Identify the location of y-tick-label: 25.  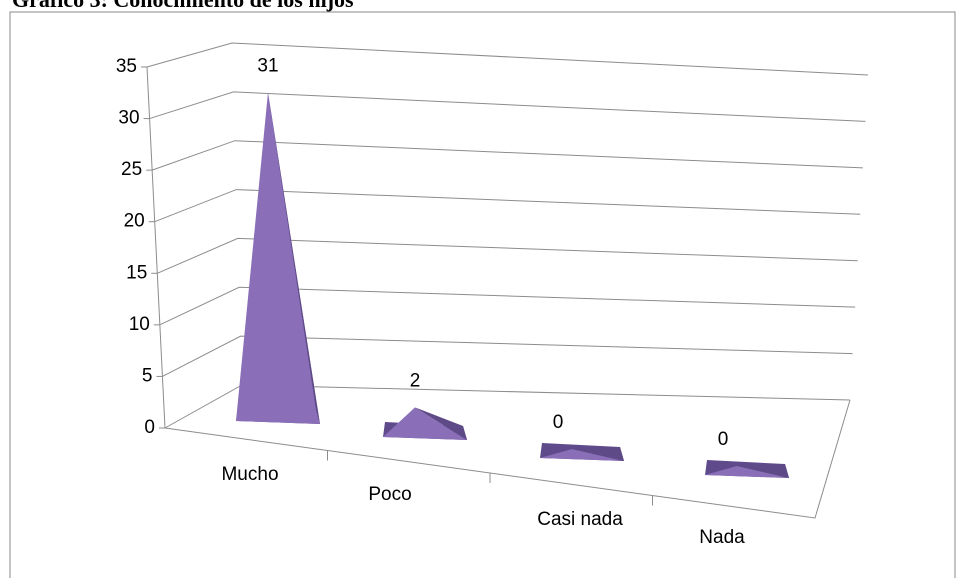
(131, 169).